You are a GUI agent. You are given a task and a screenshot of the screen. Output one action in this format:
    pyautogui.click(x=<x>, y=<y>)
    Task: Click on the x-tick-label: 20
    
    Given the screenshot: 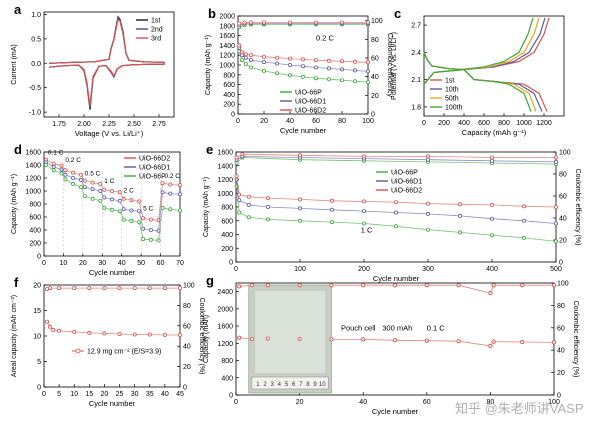 What is the action you would take?
    pyautogui.click(x=83, y=263)
    